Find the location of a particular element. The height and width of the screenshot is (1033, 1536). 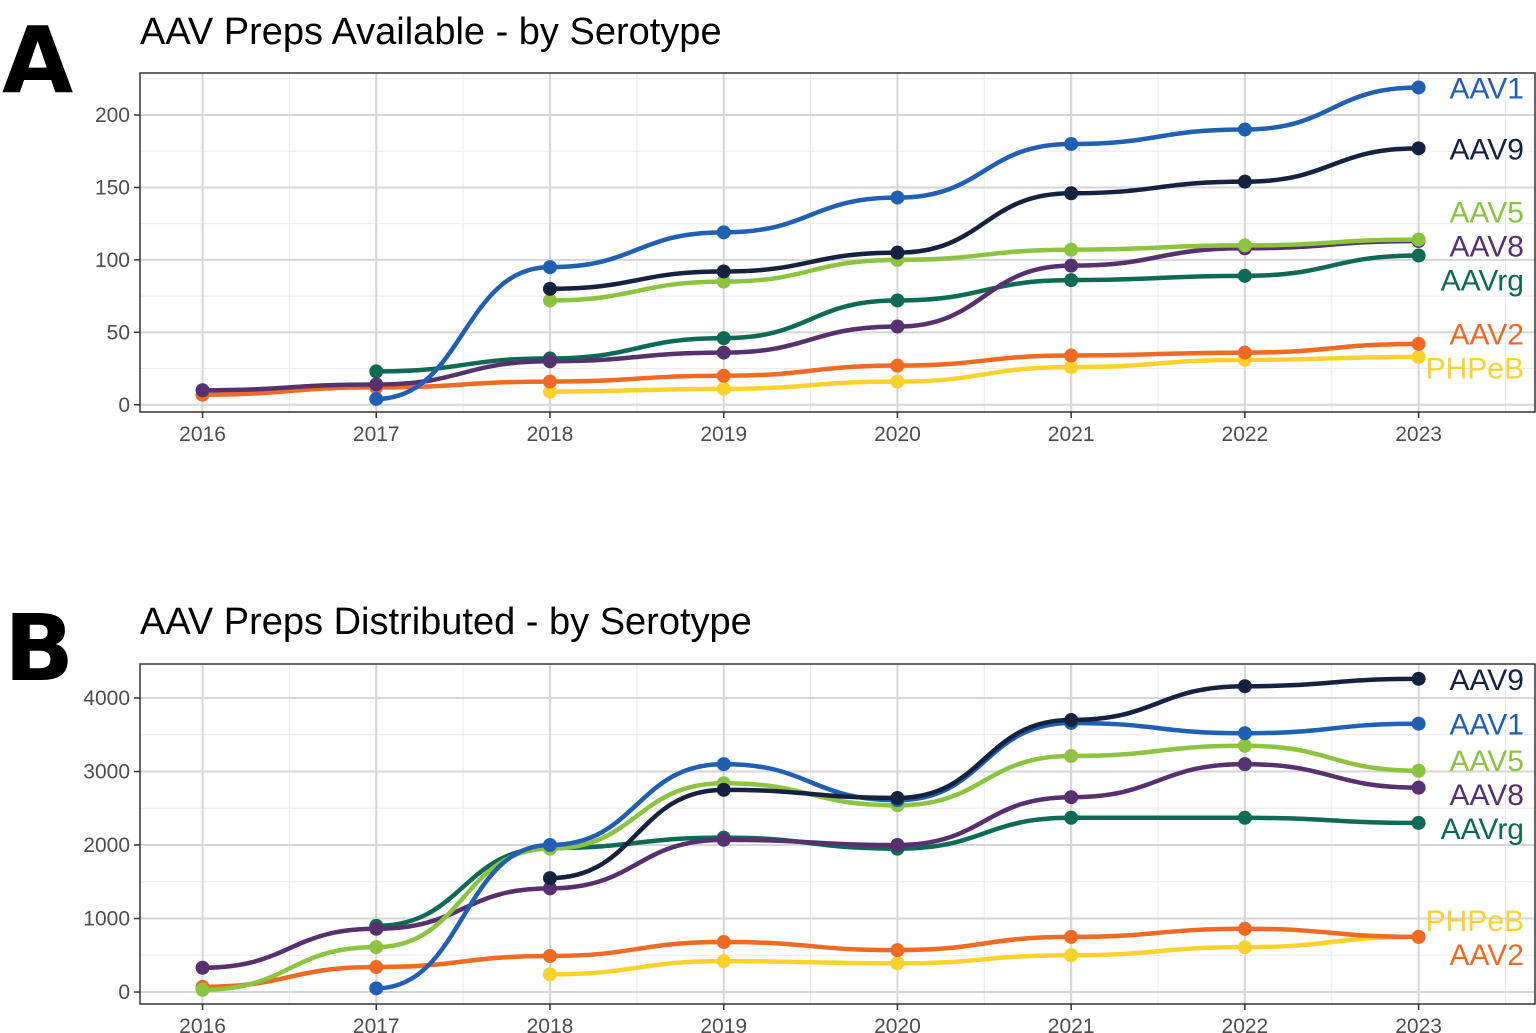

y-tick-label: 150 is located at coordinates (112, 187).